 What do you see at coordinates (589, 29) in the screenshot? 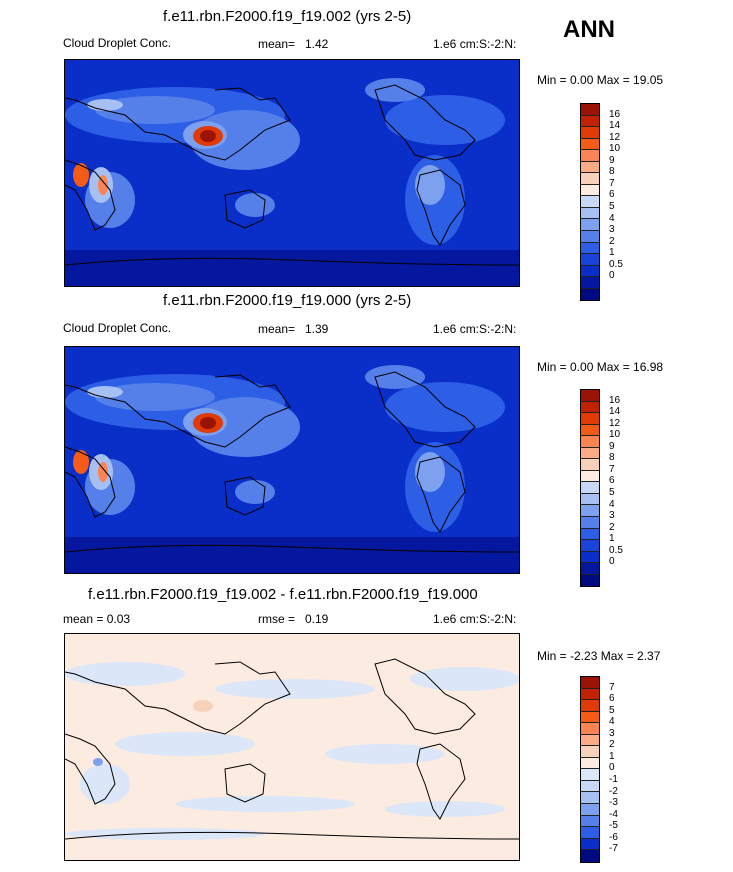
I see `season-label: ANN` at bounding box center [589, 29].